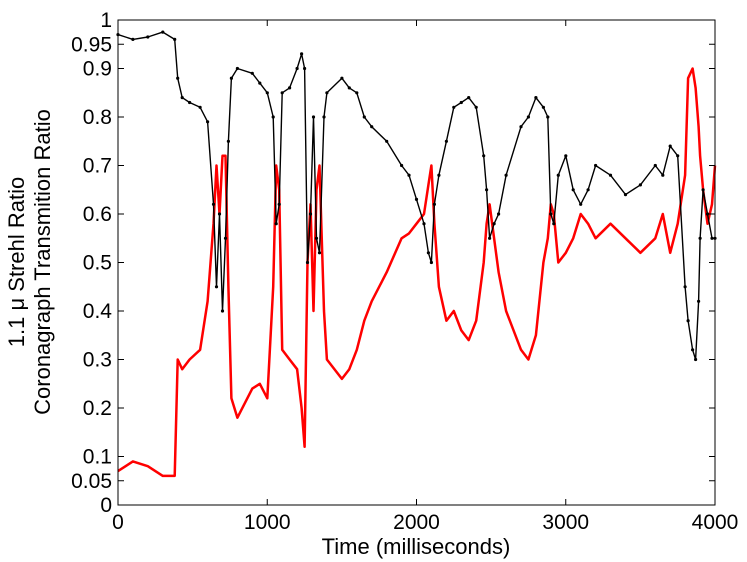 The width and height of the screenshot is (747, 562). Describe the element at coordinates (118, 522) in the screenshot. I see `x-tick-label: 0` at that location.